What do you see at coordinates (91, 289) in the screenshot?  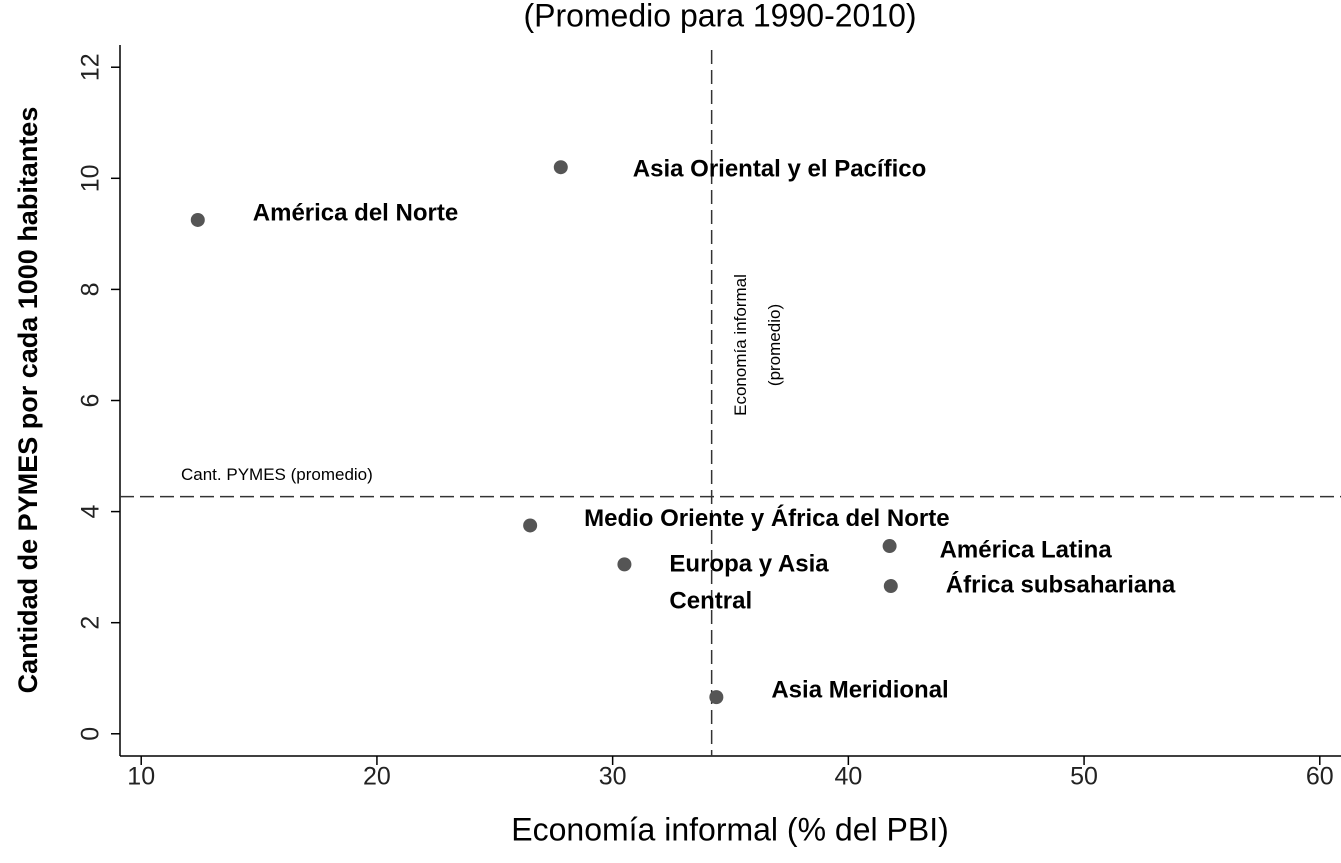 I see `y-tick-label: 8` at bounding box center [91, 289].